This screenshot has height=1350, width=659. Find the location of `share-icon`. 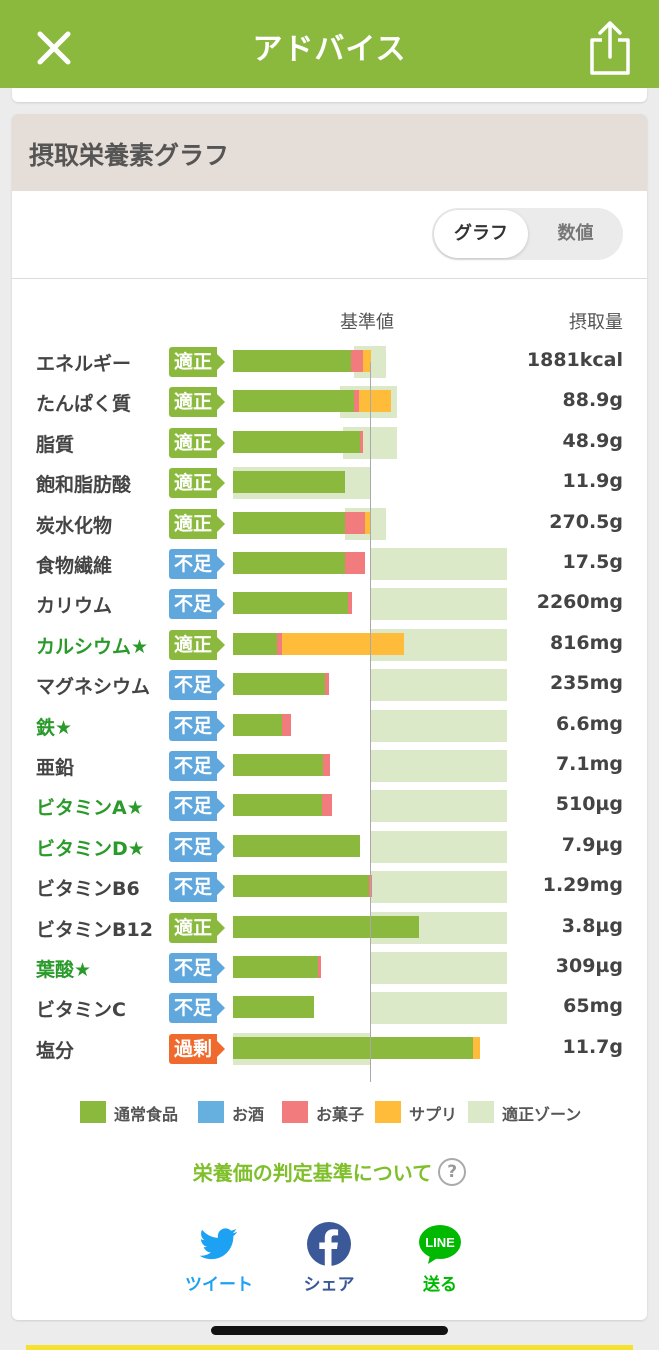

share-icon is located at coordinates (610, 48).